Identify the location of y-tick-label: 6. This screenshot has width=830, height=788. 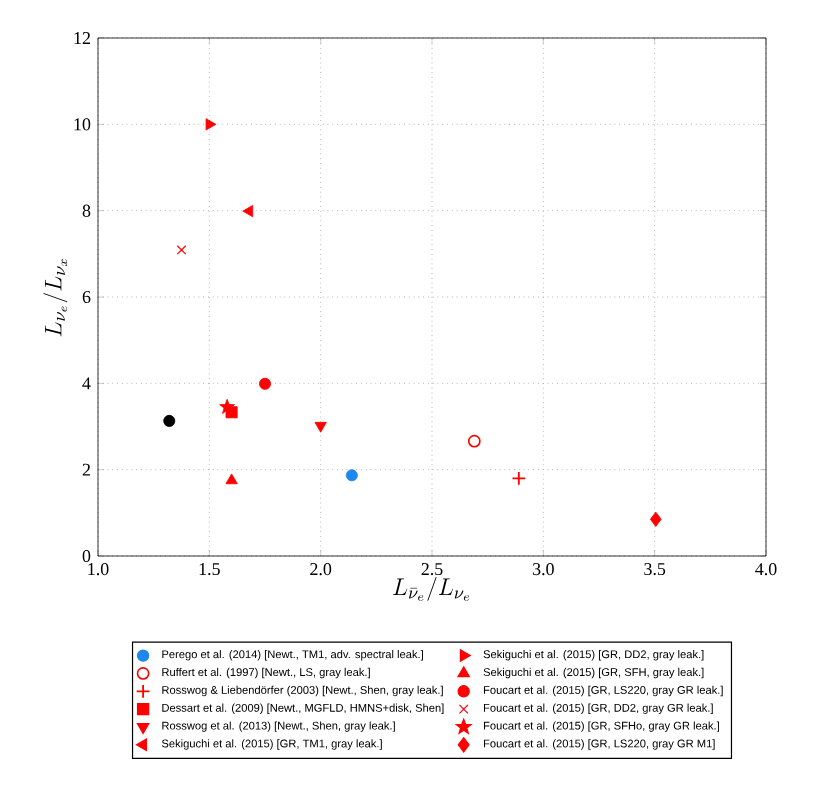
(86, 297).